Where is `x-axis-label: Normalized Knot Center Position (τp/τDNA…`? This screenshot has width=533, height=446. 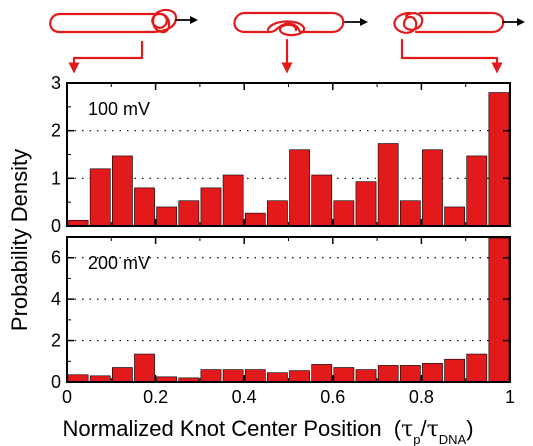
x-axis-label: Normalized Knot Center Position (τp/τDNA… is located at coordinates (267, 431).